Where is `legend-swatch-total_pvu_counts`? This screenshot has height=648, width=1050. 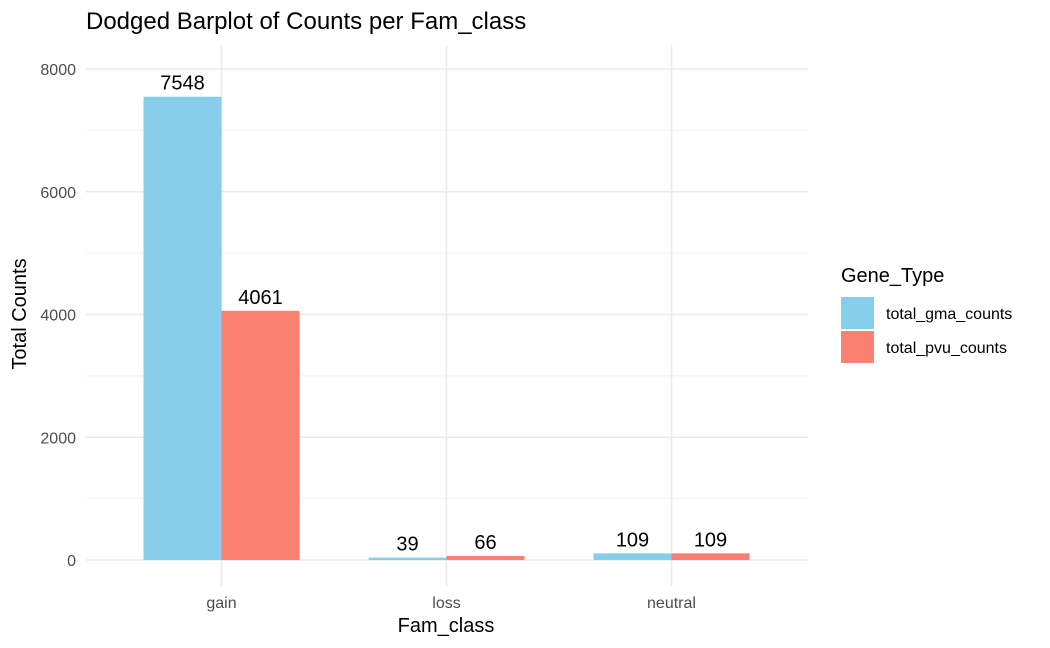 legend-swatch-total_pvu_counts is located at coordinates (857, 347).